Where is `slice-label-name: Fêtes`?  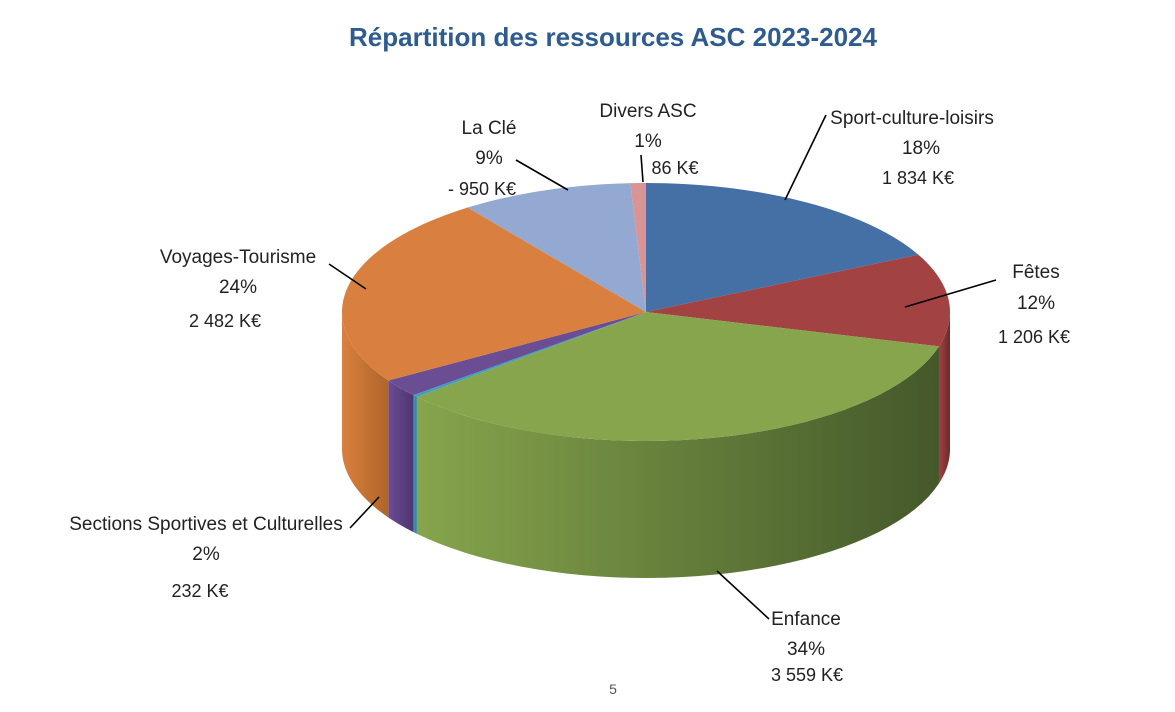 slice-label-name: Fêtes is located at coordinates (1036, 272).